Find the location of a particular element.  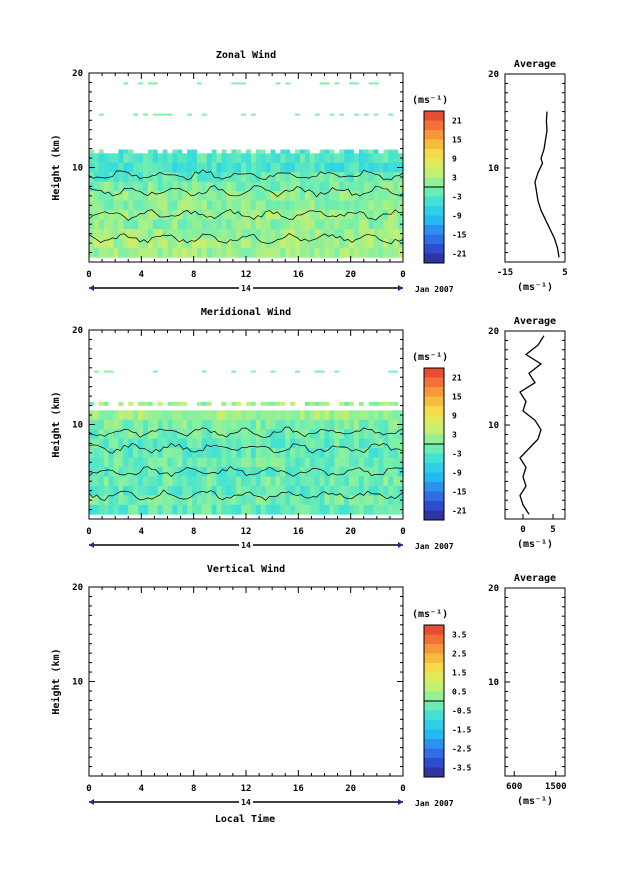

average-profile-line is located at coordinates (532, 425).